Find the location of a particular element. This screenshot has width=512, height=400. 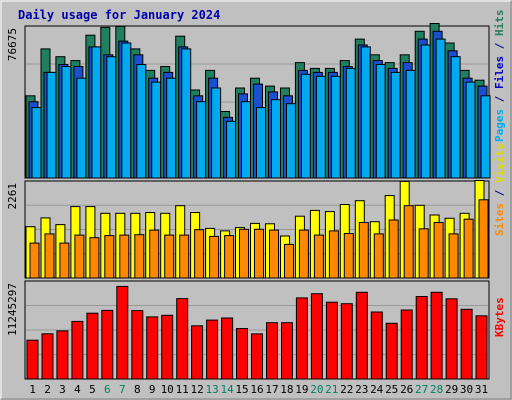

day-label: 4 is located at coordinates (77, 389).